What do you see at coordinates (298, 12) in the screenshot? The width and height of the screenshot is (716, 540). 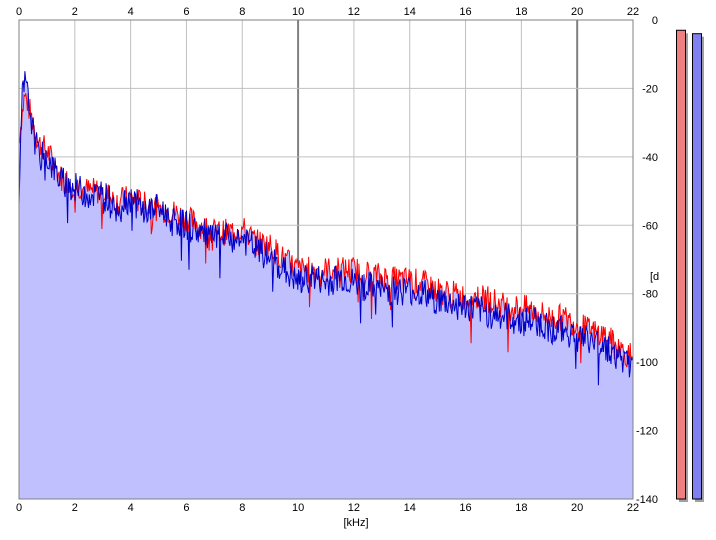 I see `x-tick-label-top: 10` at bounding box center [298, 12].